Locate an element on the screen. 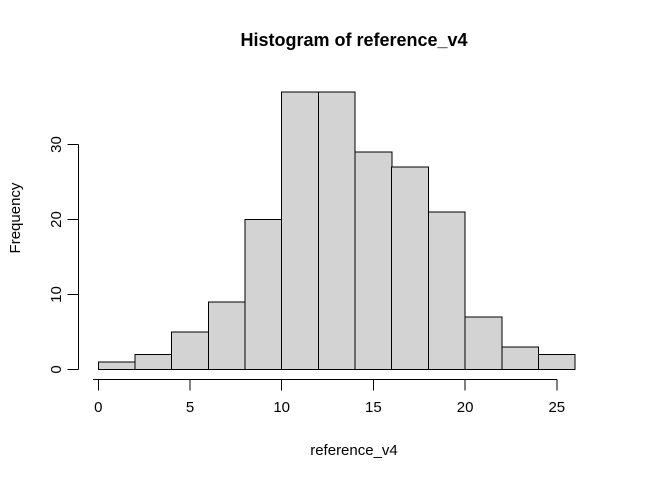 The width and height of the screenshot is (672, 480). x-axis-tick-label: 0 is located at coordinates (98, 407).